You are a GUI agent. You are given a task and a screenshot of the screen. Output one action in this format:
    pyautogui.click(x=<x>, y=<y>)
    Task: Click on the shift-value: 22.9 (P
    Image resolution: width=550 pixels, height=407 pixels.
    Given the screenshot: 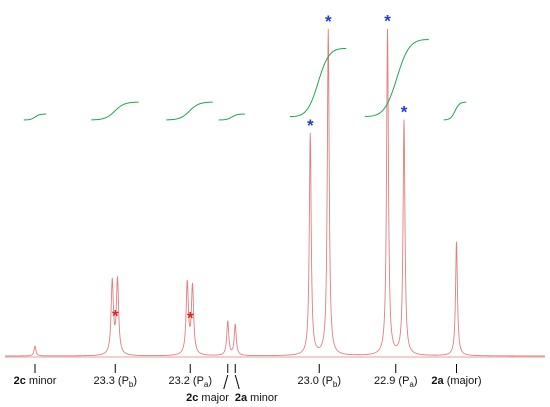 What is the action you would take?
    pyautogui.click(x=391, y=381)
    